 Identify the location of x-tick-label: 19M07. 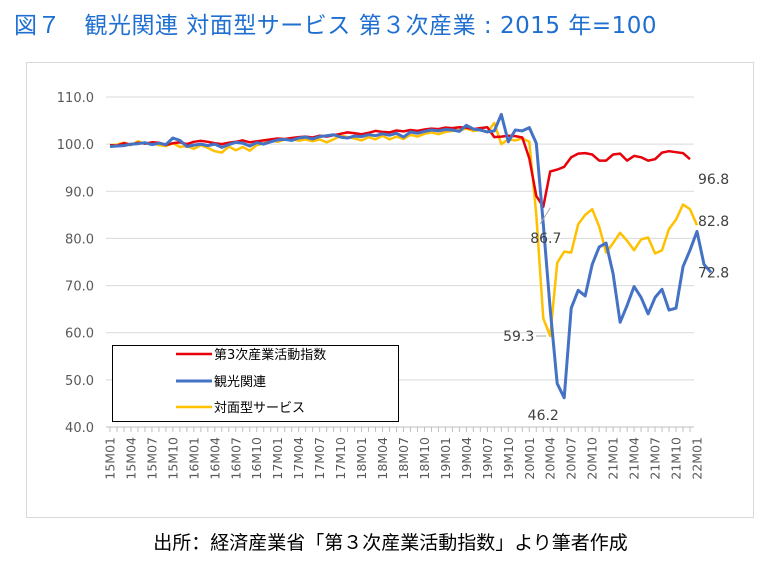
(487, 458).